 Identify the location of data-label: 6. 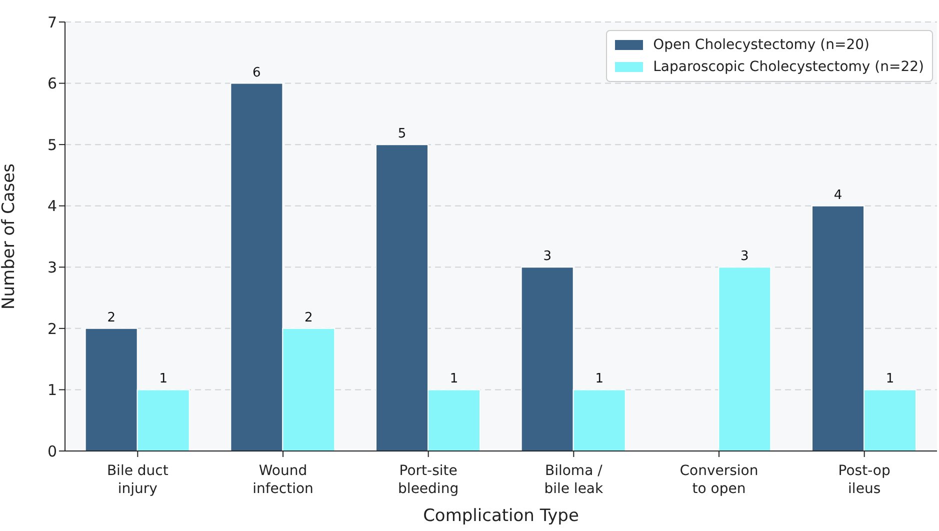
(256, 72).